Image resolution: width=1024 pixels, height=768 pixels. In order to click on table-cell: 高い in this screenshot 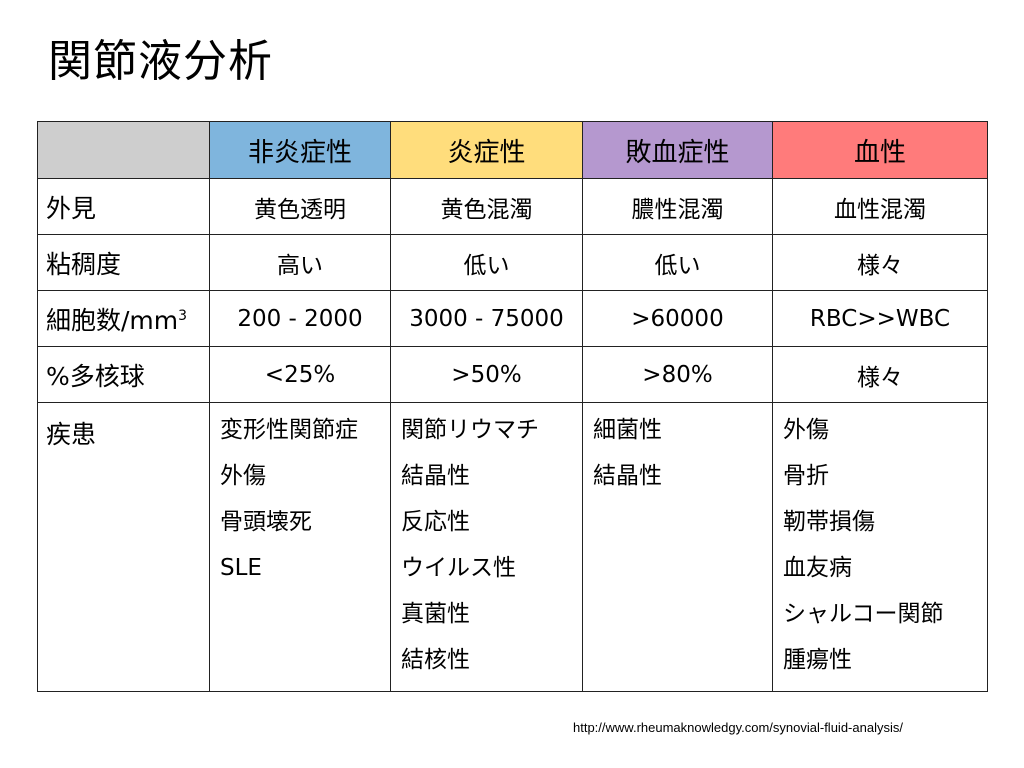, I will do `click(300, 262)`.